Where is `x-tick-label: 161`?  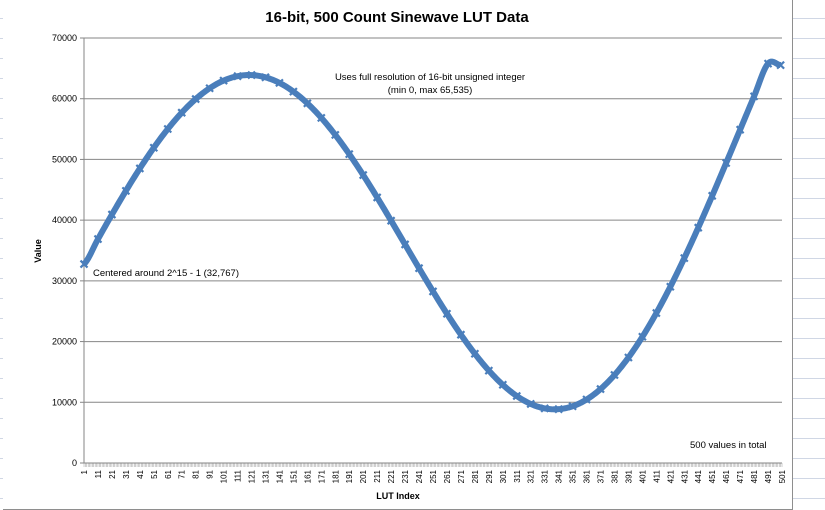
x-tick-label: 161 is located at coordinates (307, 476).